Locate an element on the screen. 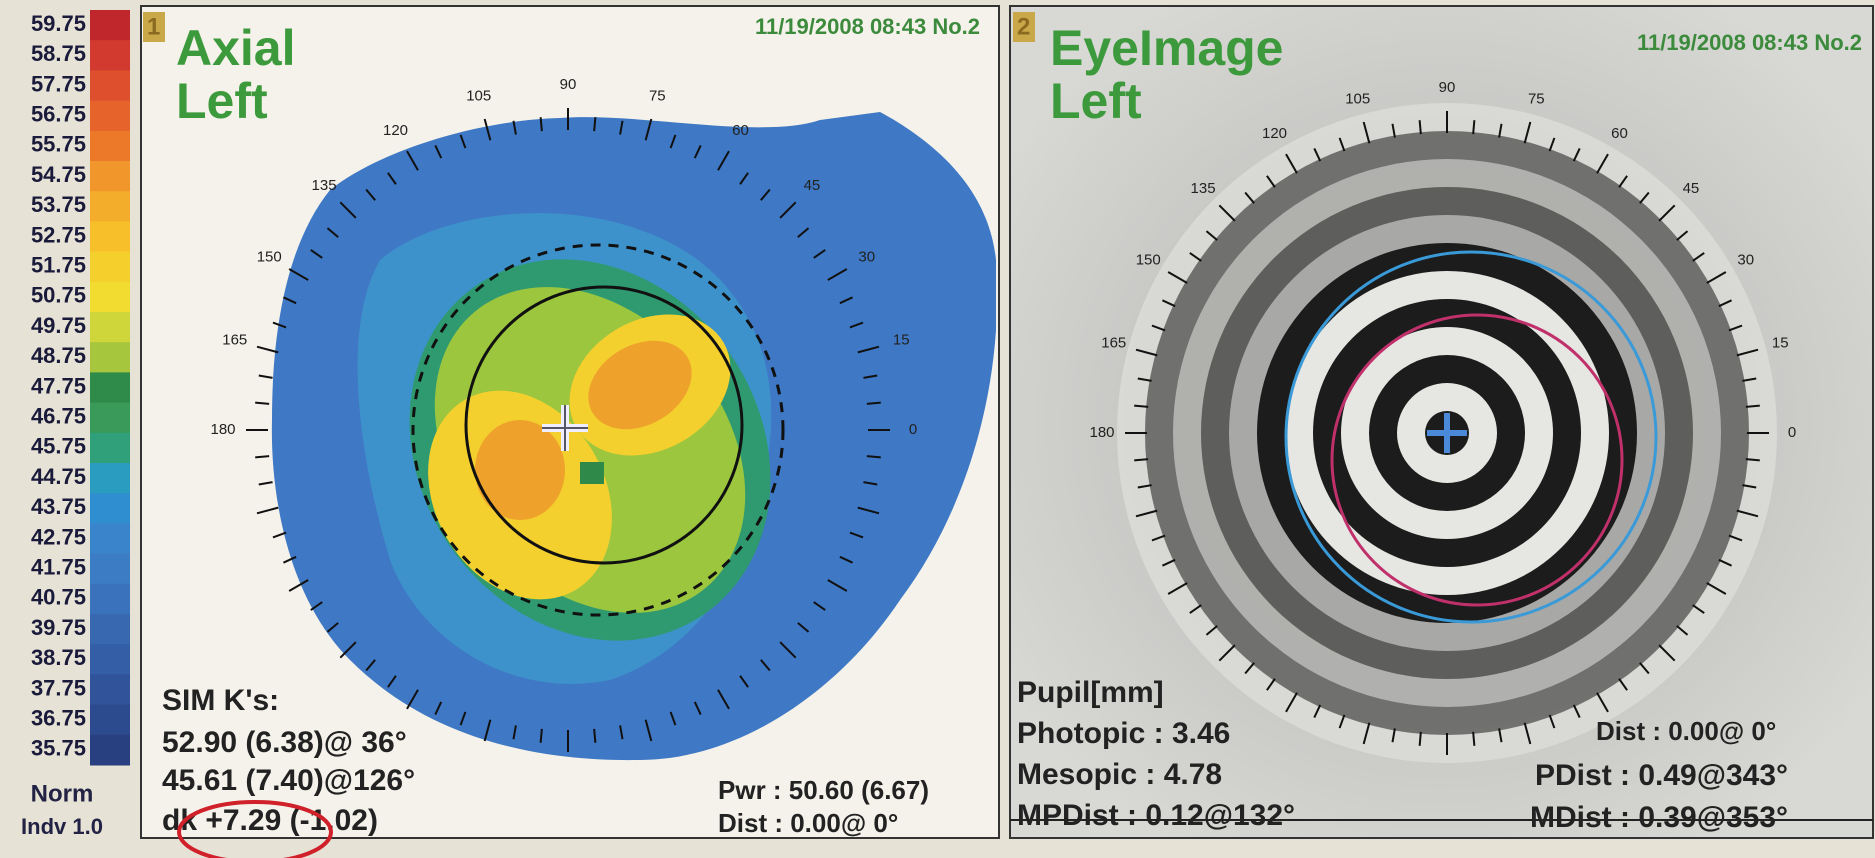  angle-label: 75 is located at coordinates (657, 96).